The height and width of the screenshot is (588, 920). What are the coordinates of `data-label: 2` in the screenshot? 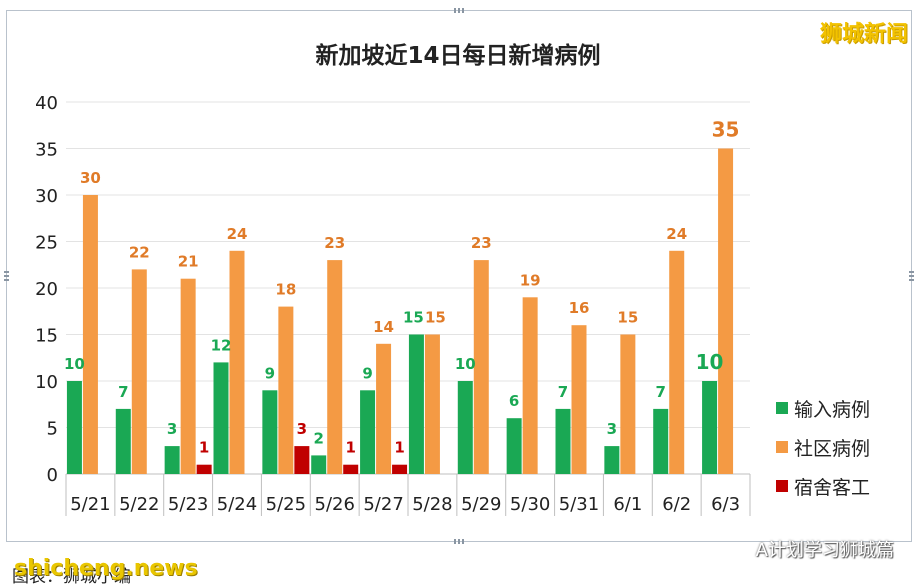 It's located at (318, 438).